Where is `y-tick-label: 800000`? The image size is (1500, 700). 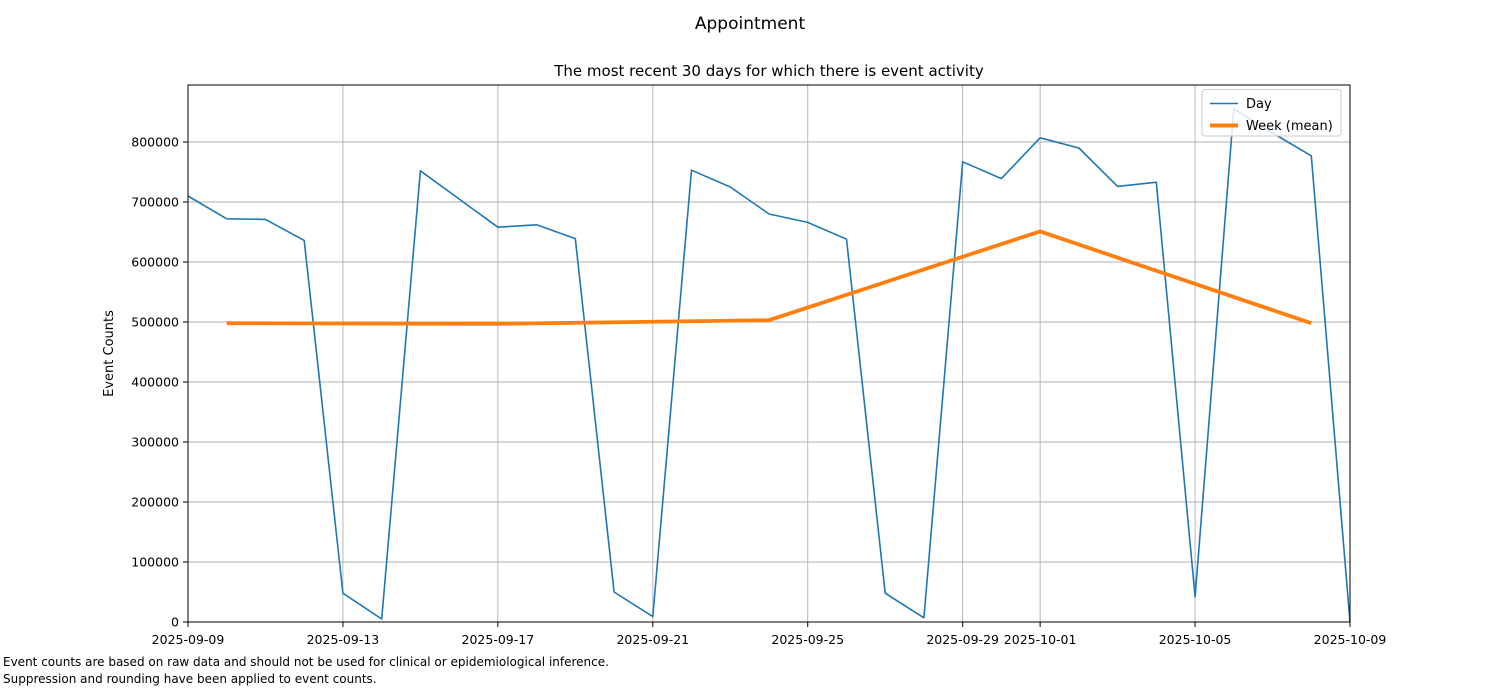
y-tick-label: 800000 is located at coordinates (155, 142).